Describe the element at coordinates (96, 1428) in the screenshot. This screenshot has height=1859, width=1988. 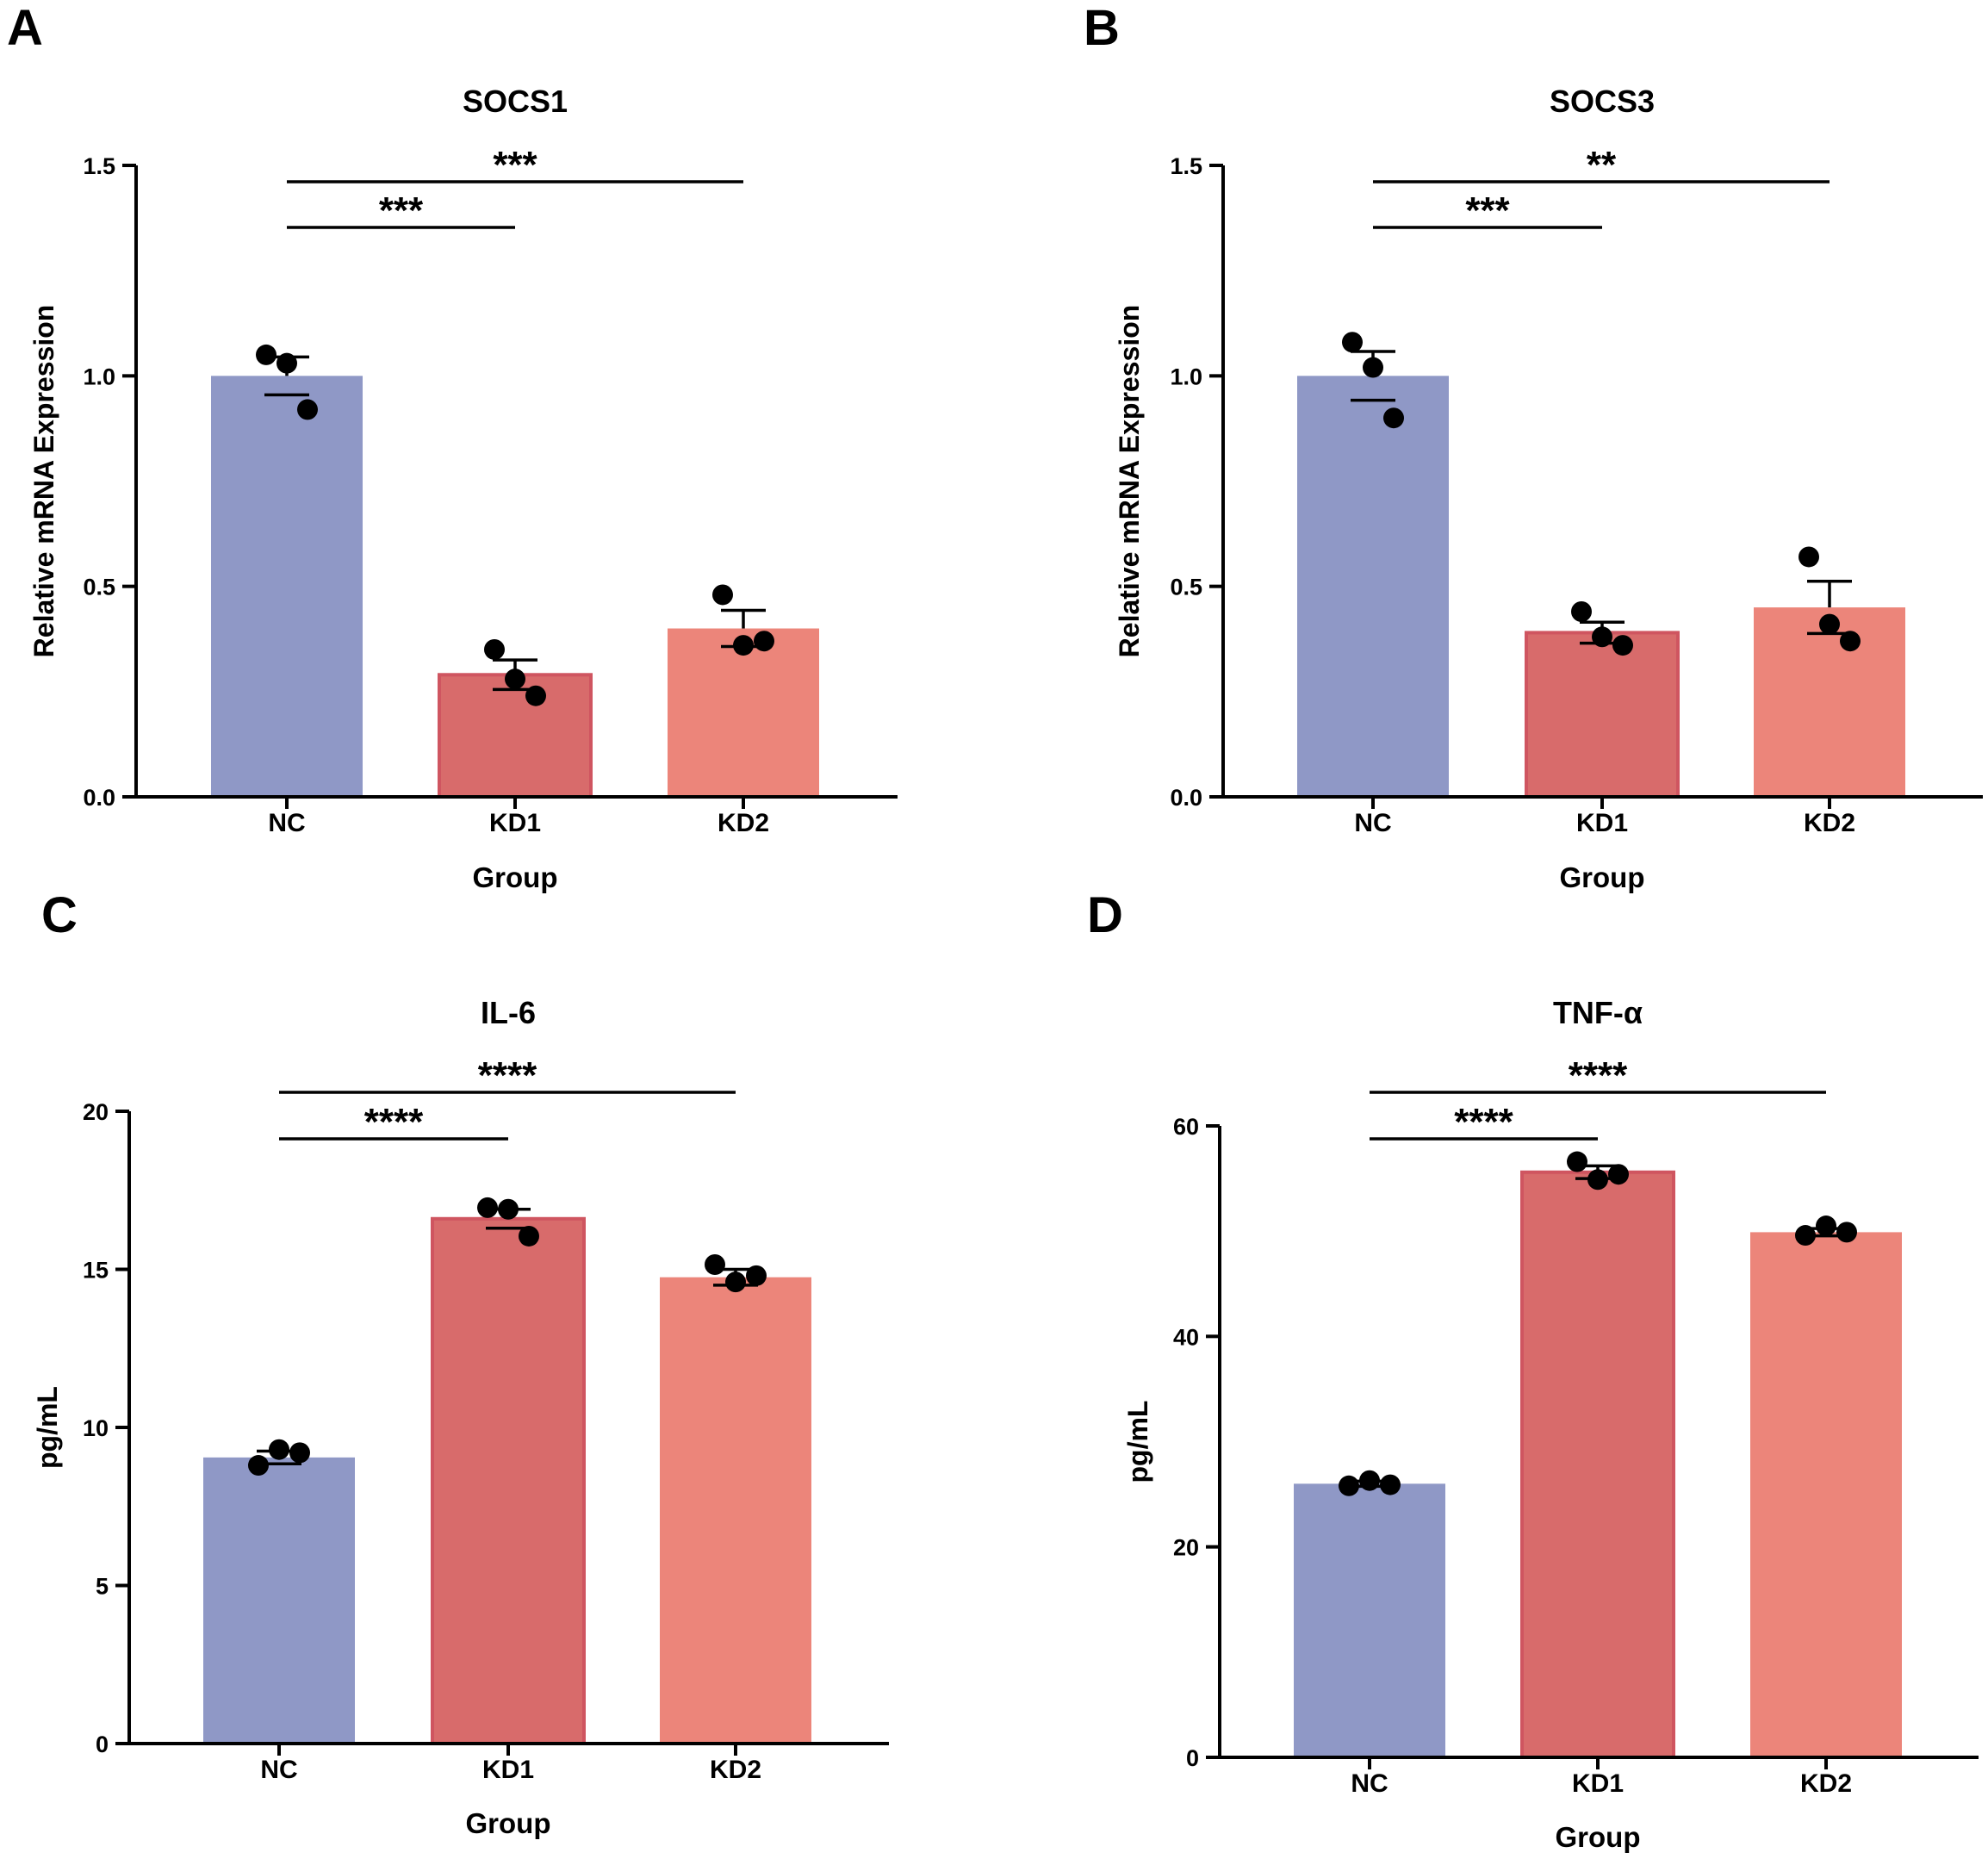
I see `y-tick-label: 10` at that location.